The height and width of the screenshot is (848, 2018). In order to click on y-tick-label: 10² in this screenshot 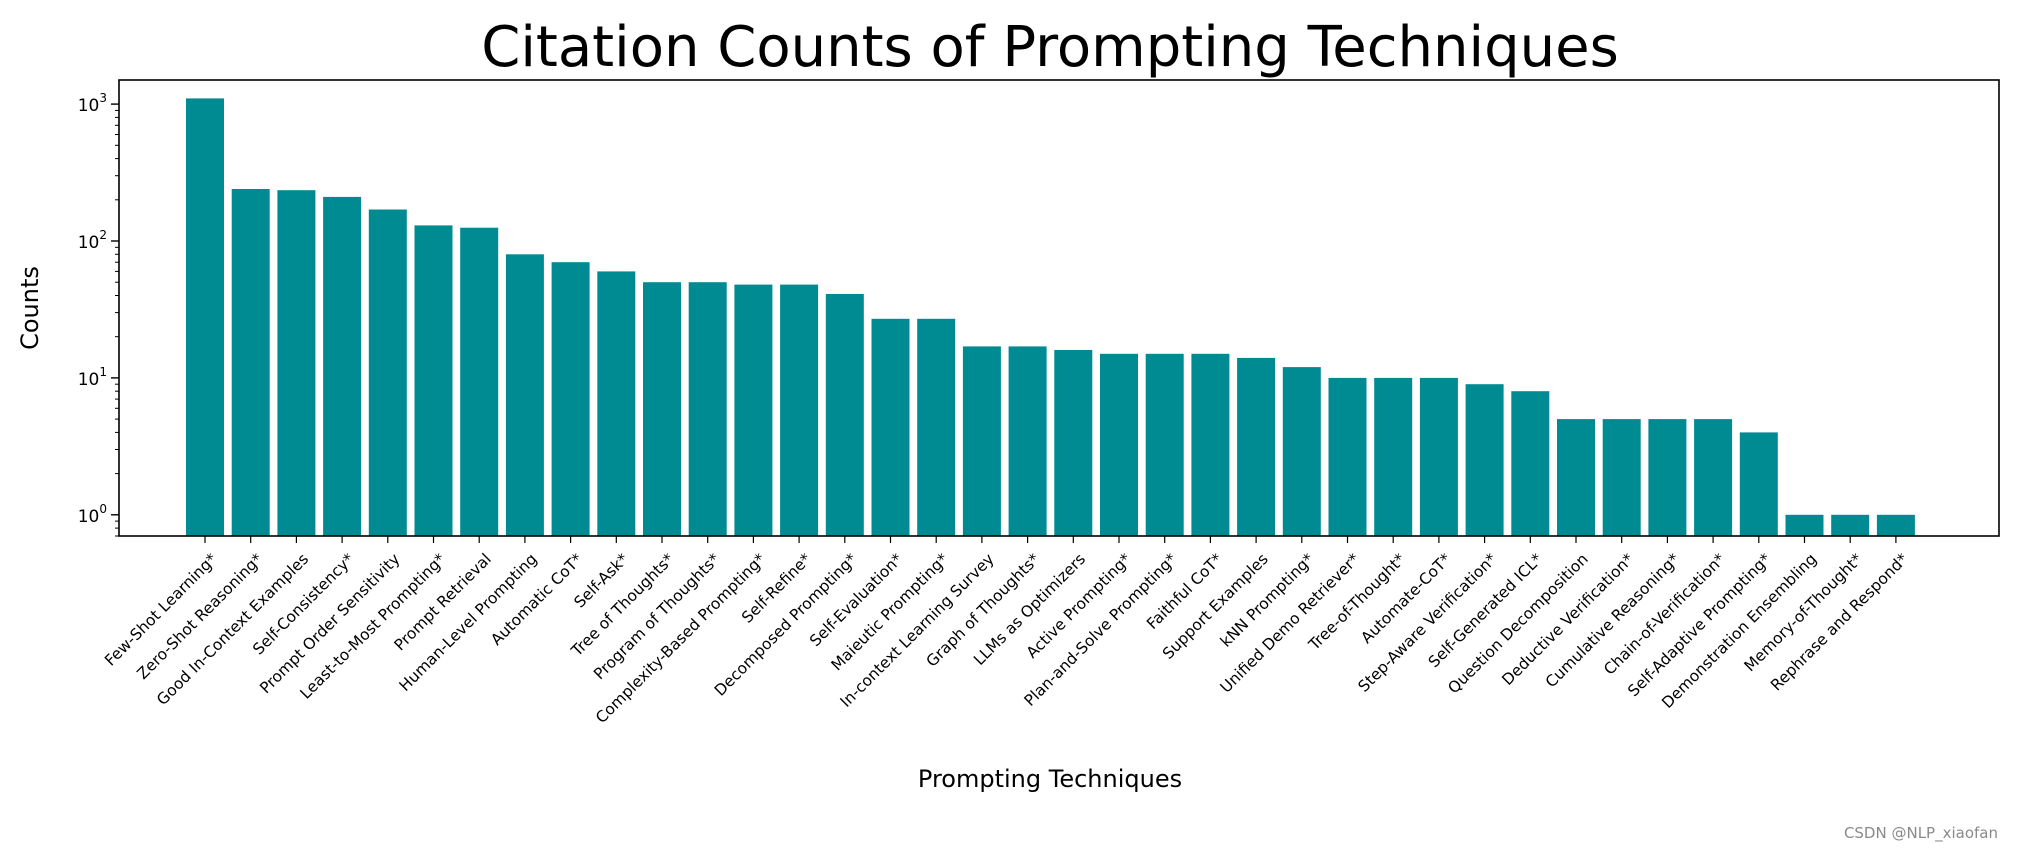, I will do `click(92, 240)`.